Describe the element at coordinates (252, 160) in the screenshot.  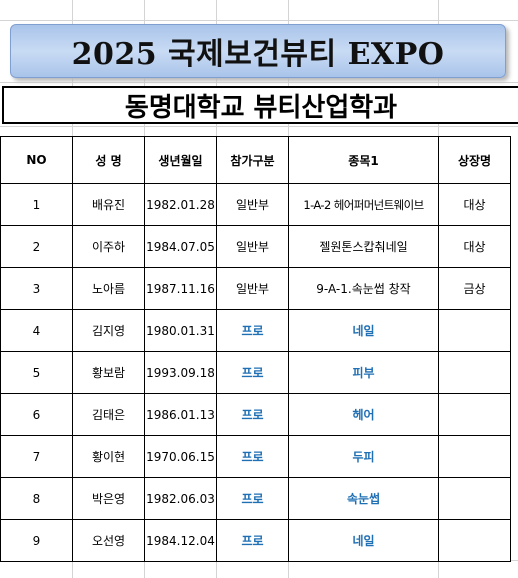
I see `header-division: 참가구분` at that location.